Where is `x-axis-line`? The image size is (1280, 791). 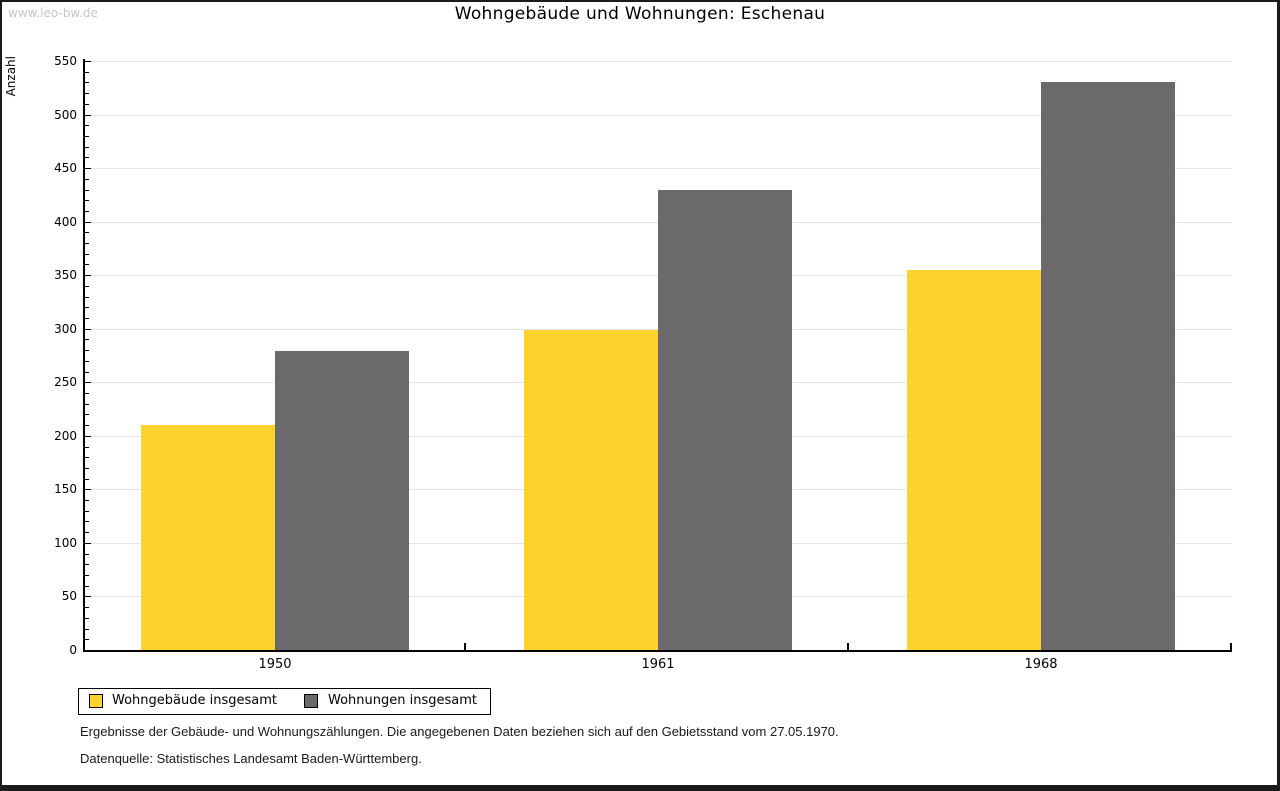 x-axis-line is located at coordinates (657, 651).